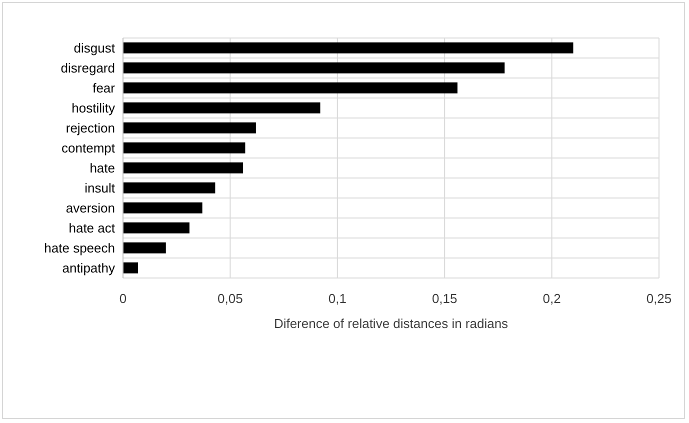 The width and height of the screenshot is (689, 423). Describe the element at coordinates (95, 48) in the screenshot. I see `y-tick-label: disgust` at that location.